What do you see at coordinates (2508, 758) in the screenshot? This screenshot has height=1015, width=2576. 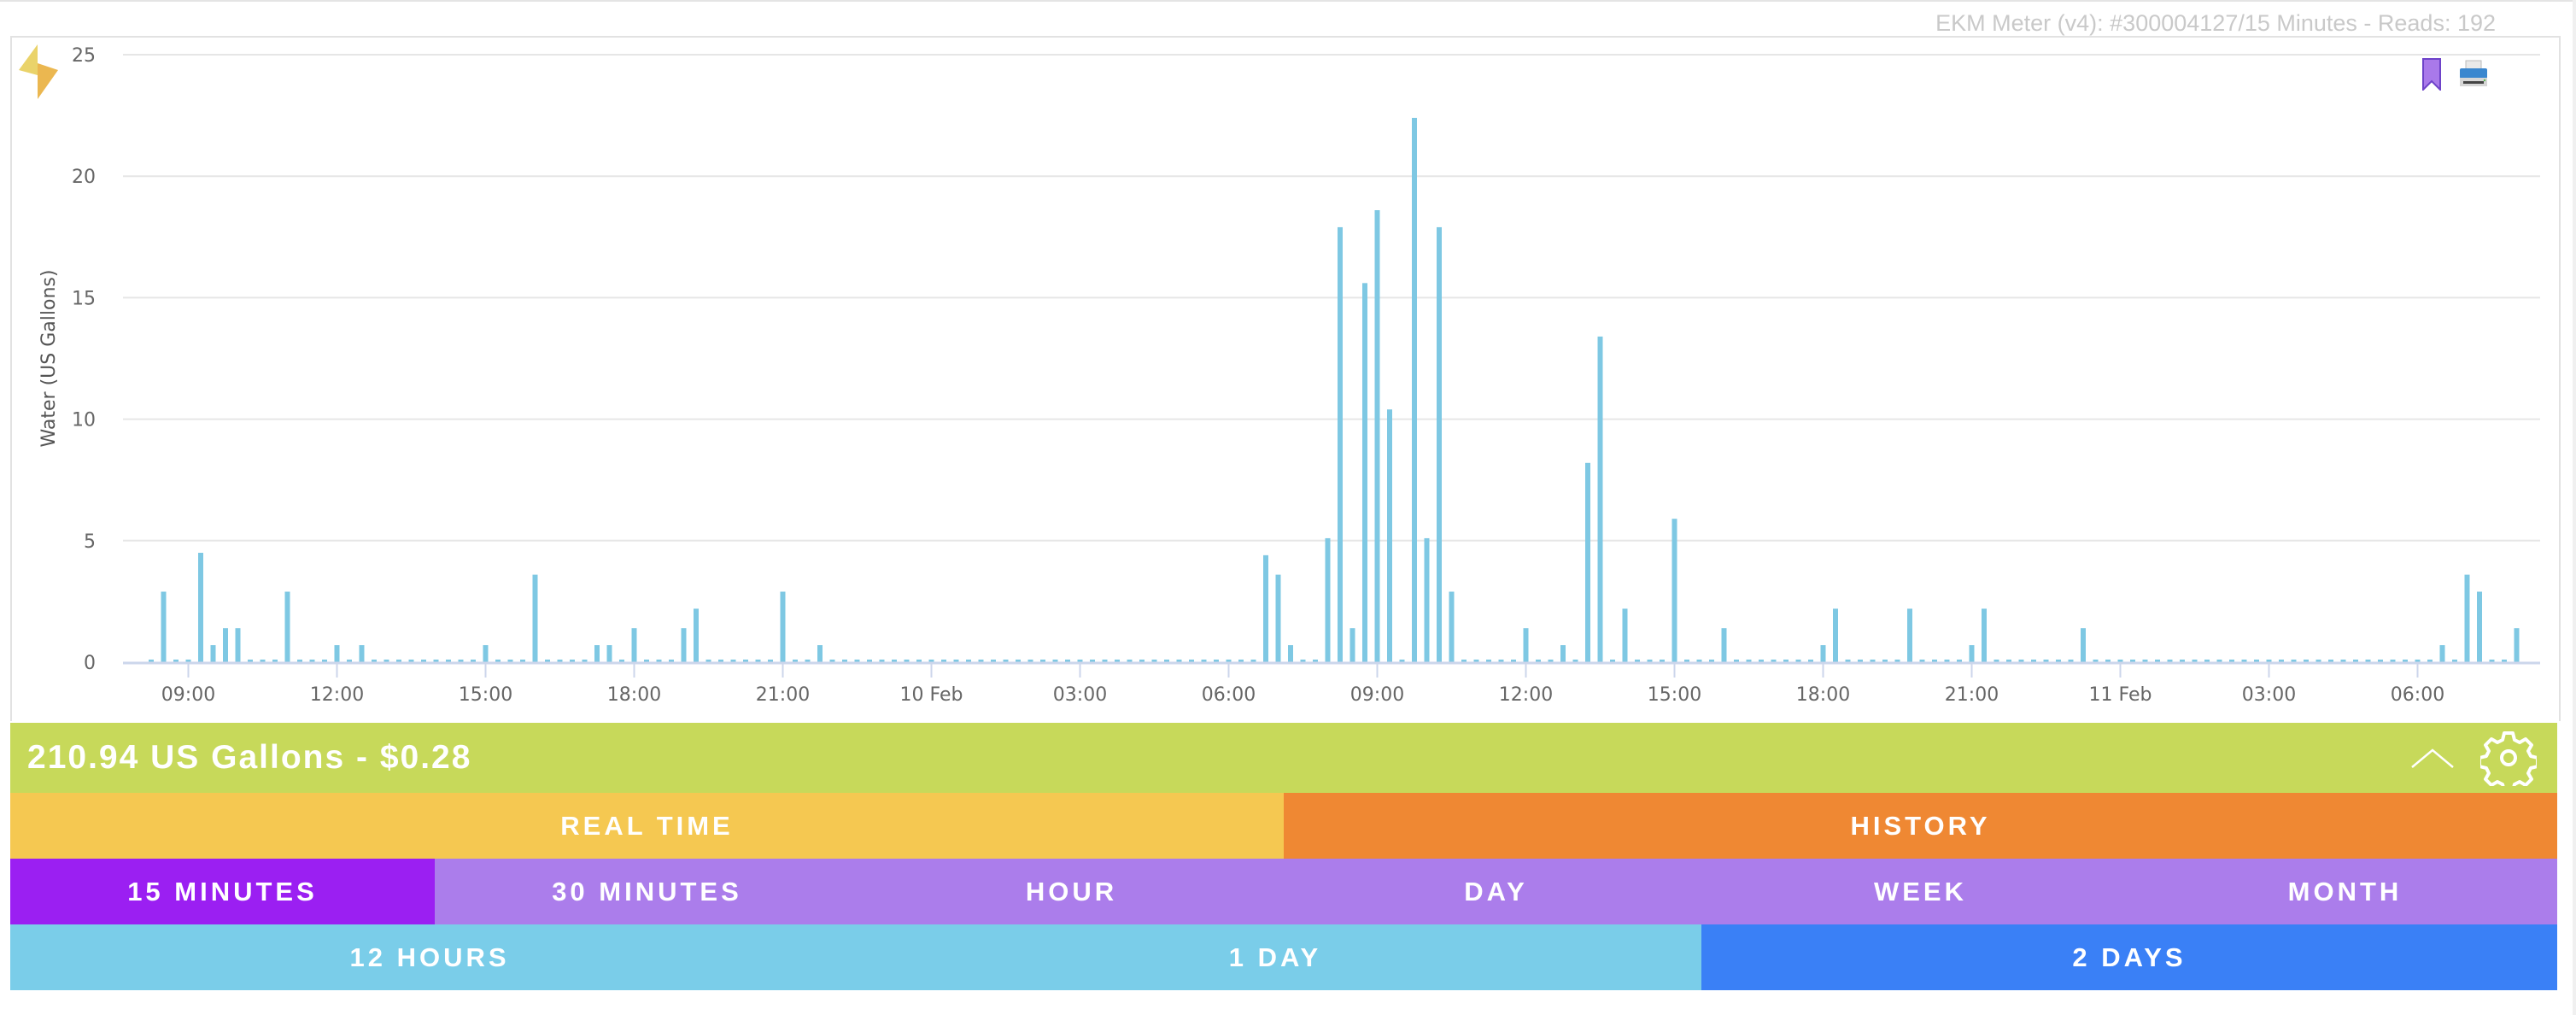 I see `gear-icon` at bounding box center [2508, 758].